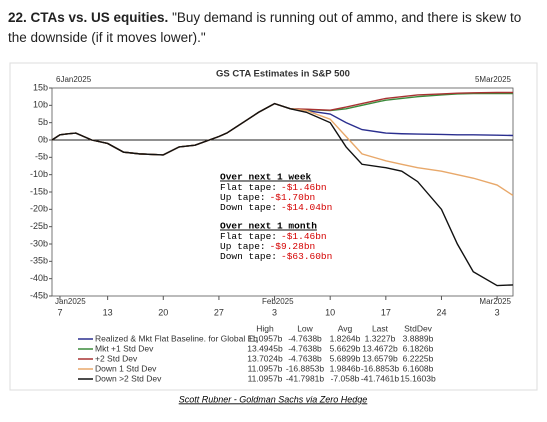  What do you see at coordinates (265, 348) in the screenshot?
I see `legend-stat: 13.4945b` at bounding box center [265, 348].